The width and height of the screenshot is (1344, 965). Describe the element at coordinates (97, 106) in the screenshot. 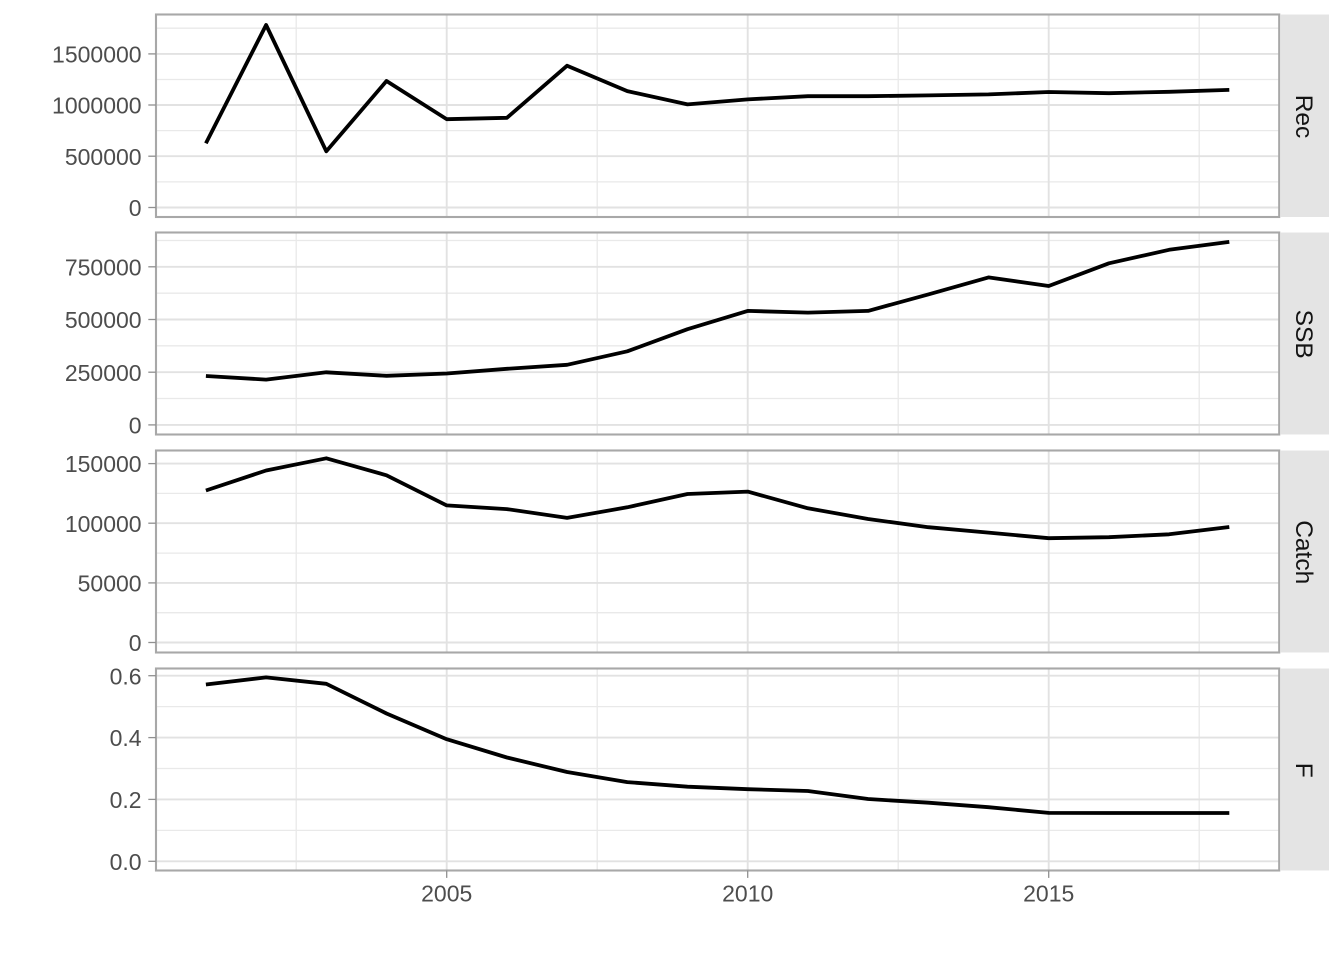

I see `svg-text: 1000000` at that location.